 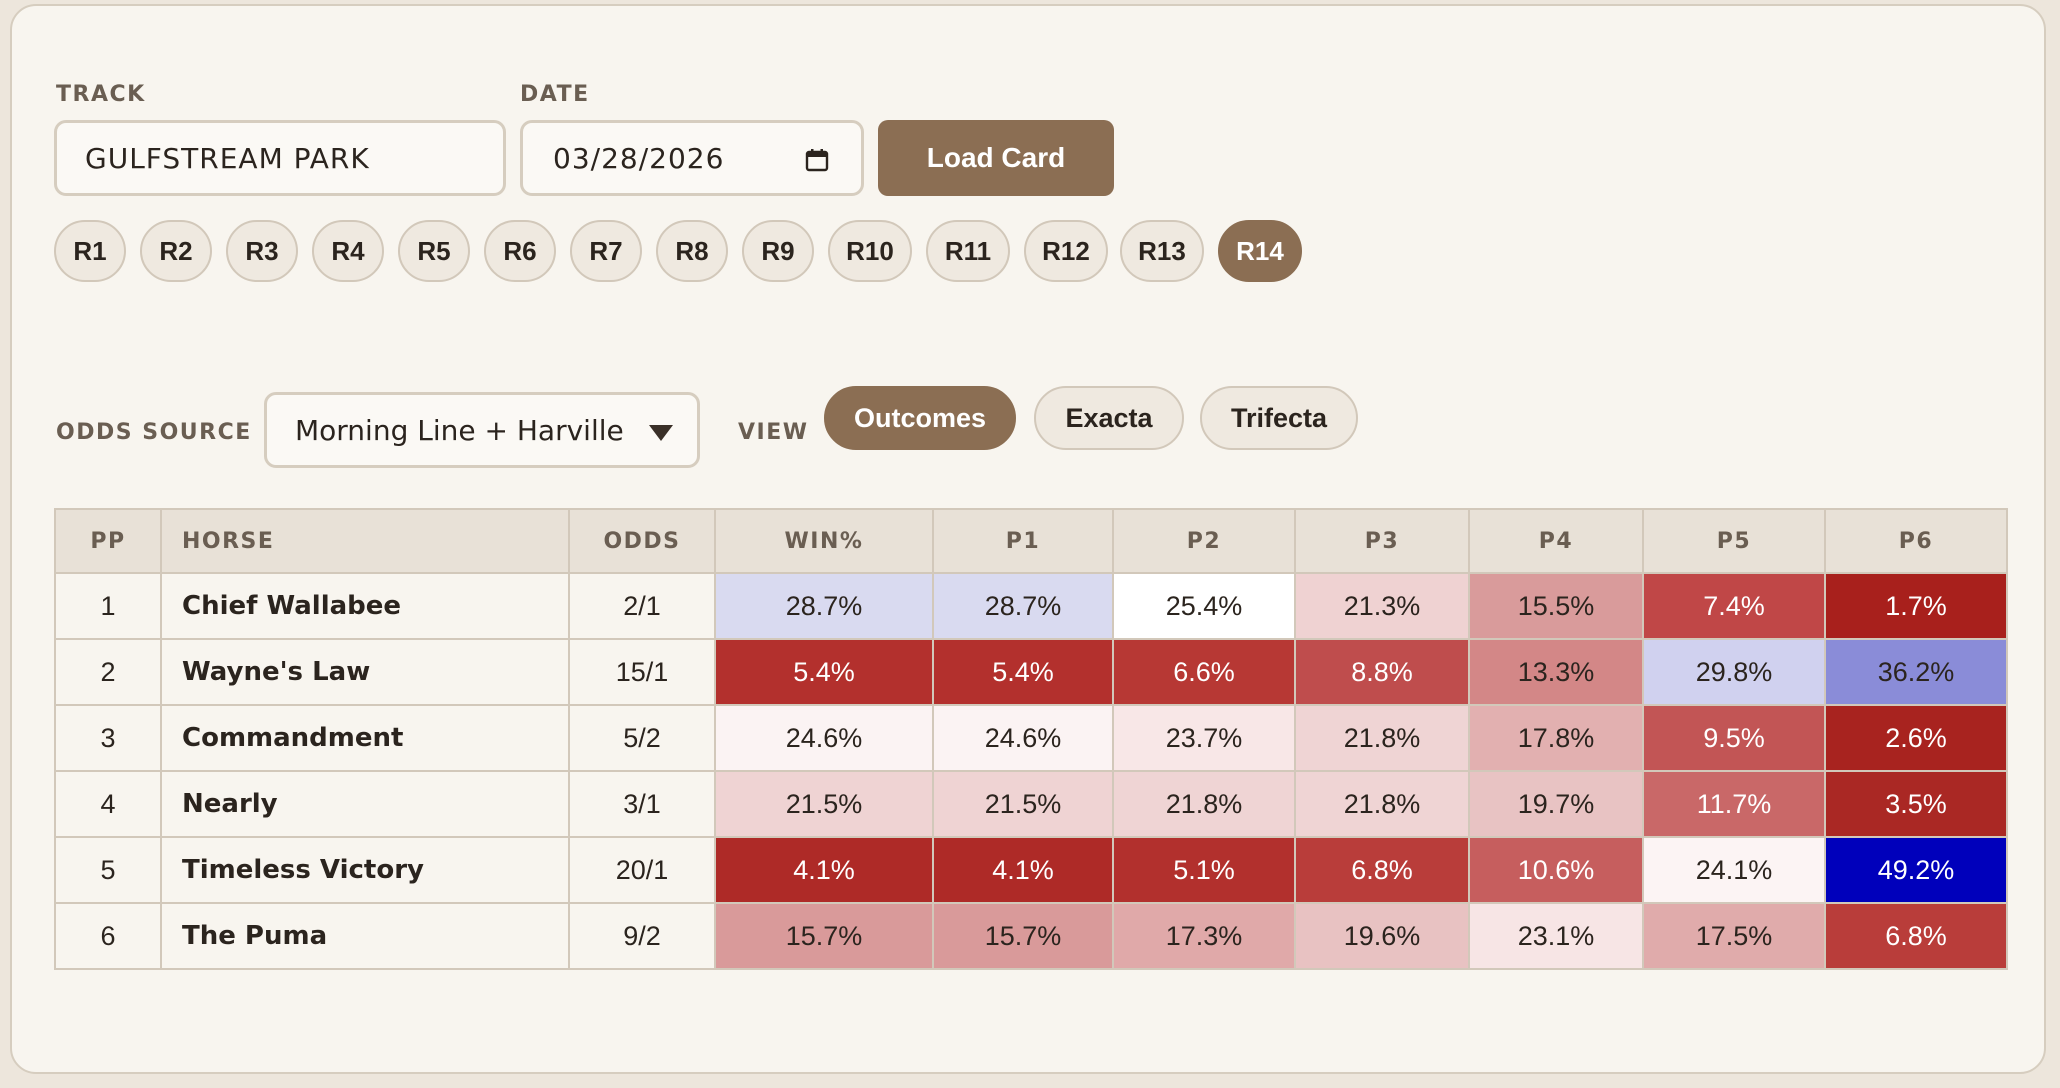 I want to click on race-tab-r6: R6, so click(x=520, y=251).